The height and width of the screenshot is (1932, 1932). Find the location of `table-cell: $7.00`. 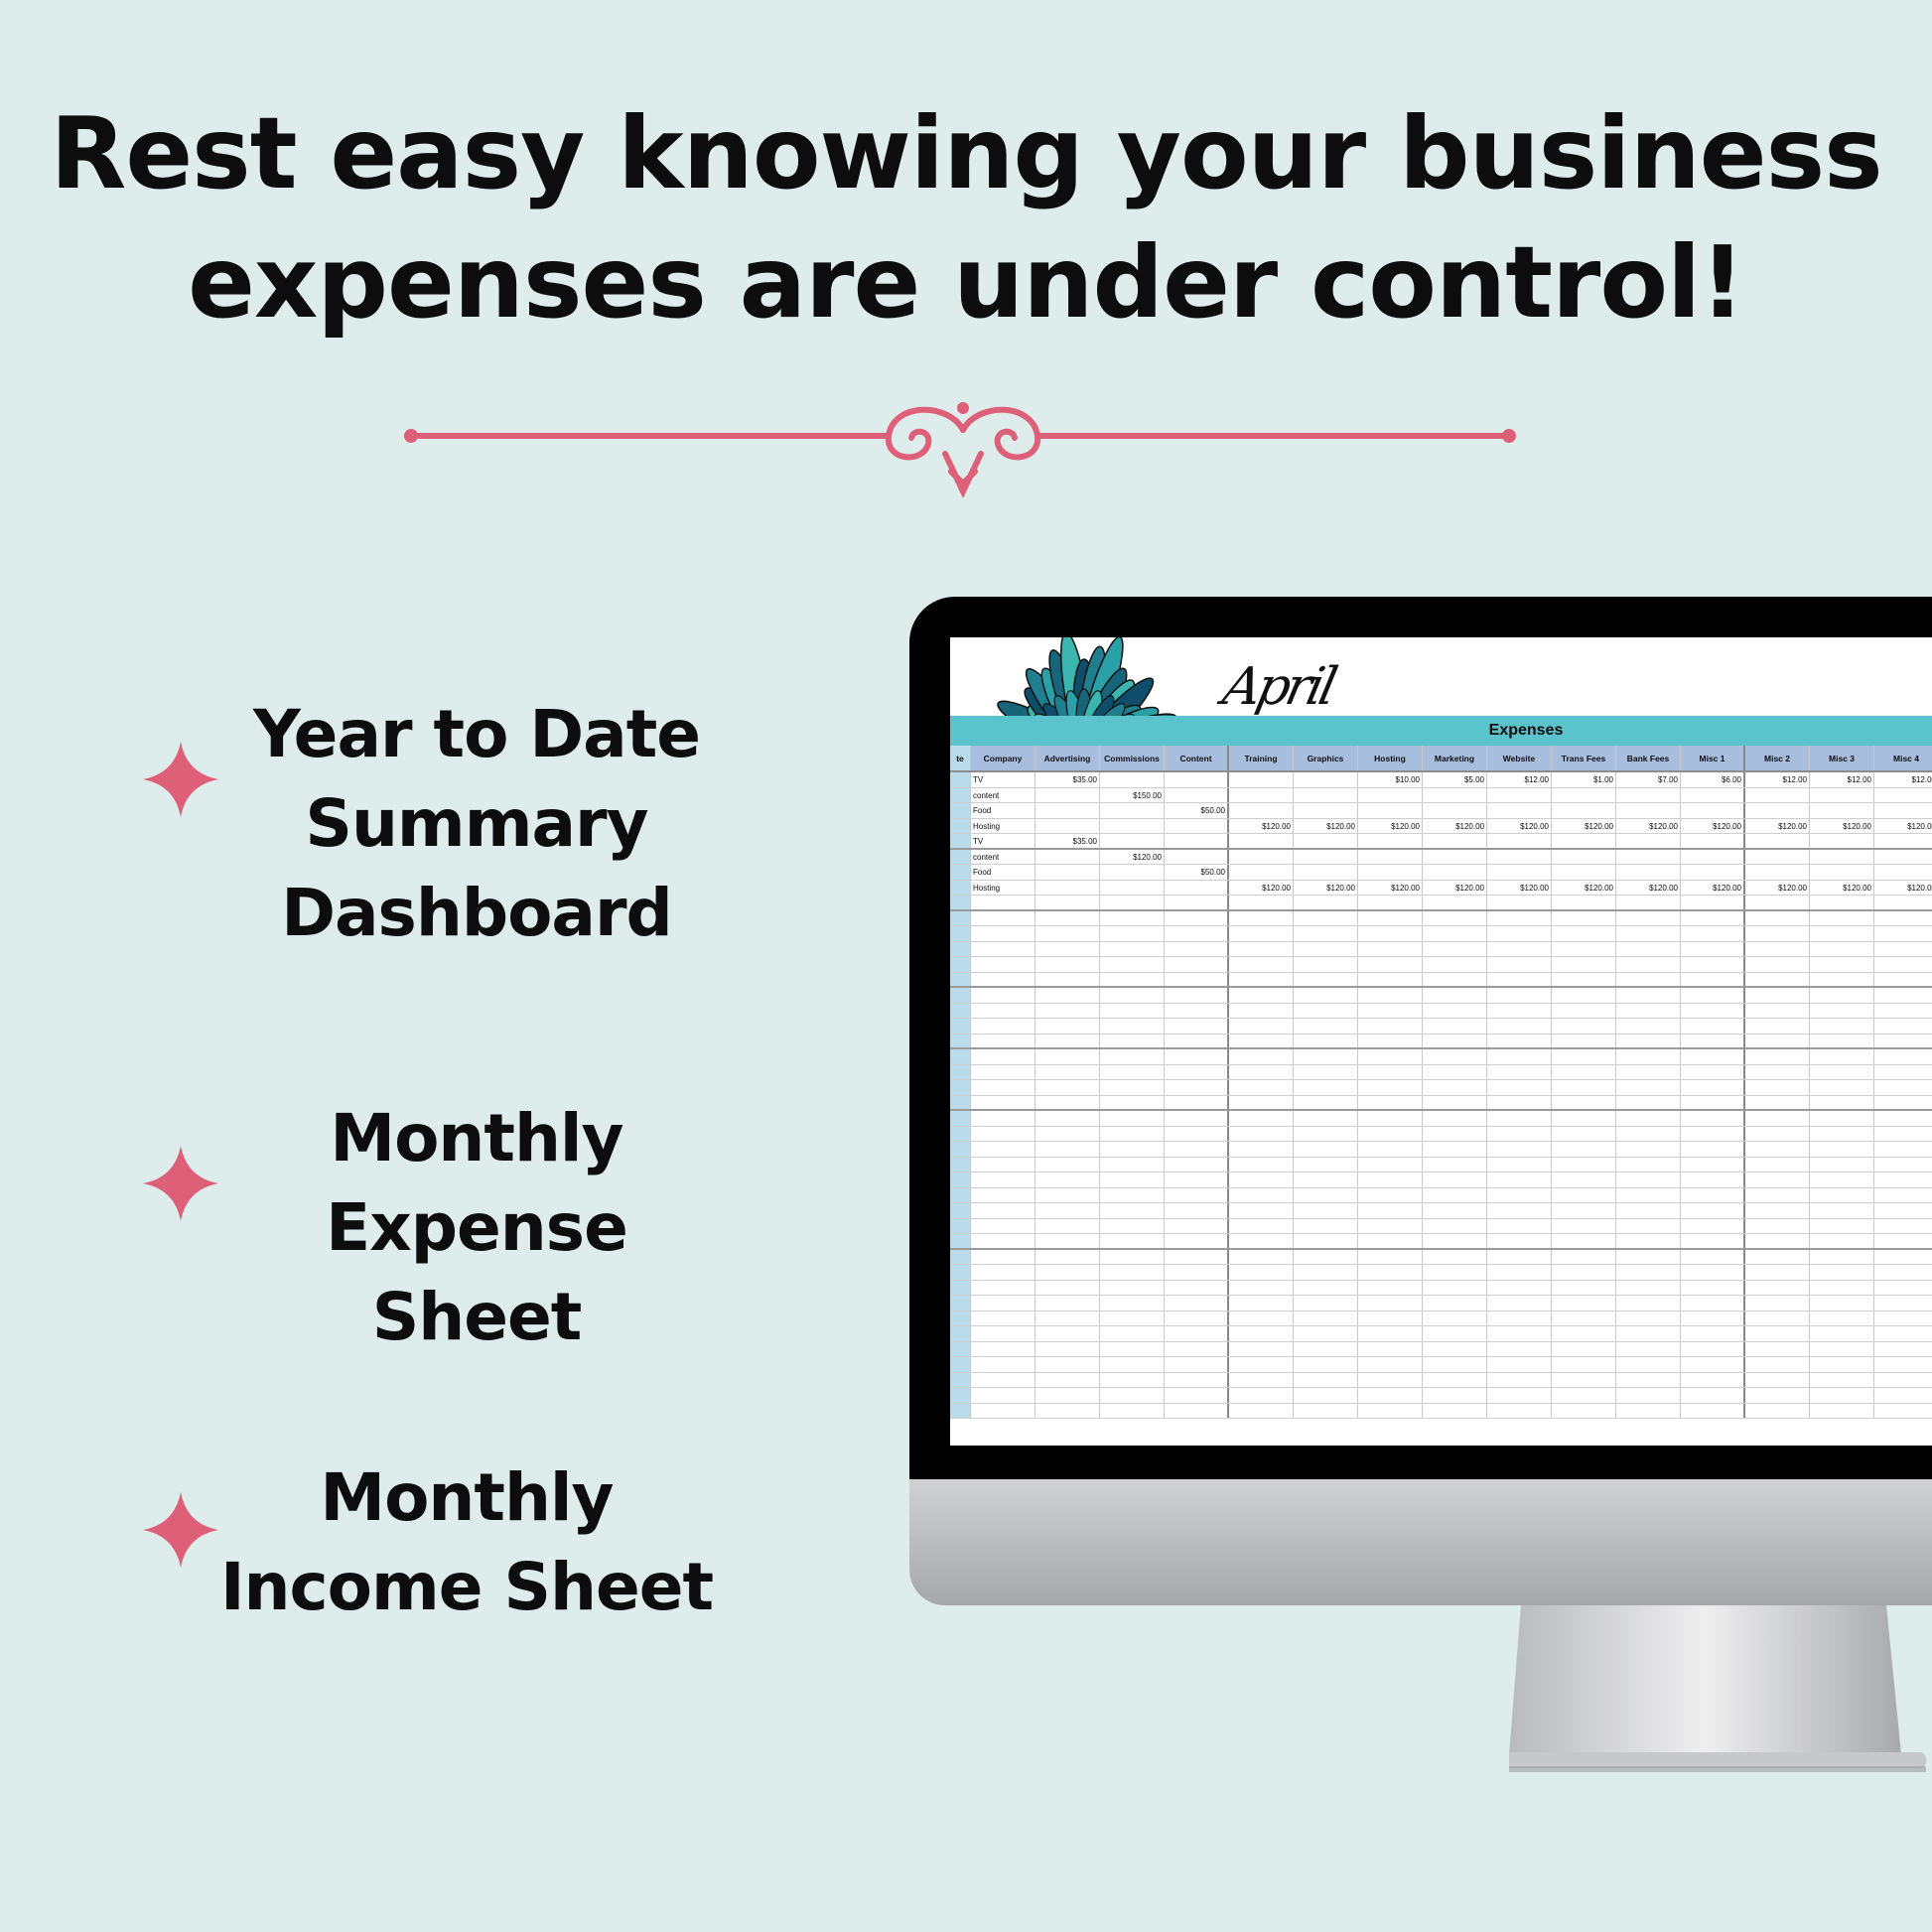

table-cell: $7.00 is located at coordinates (1648, 780).